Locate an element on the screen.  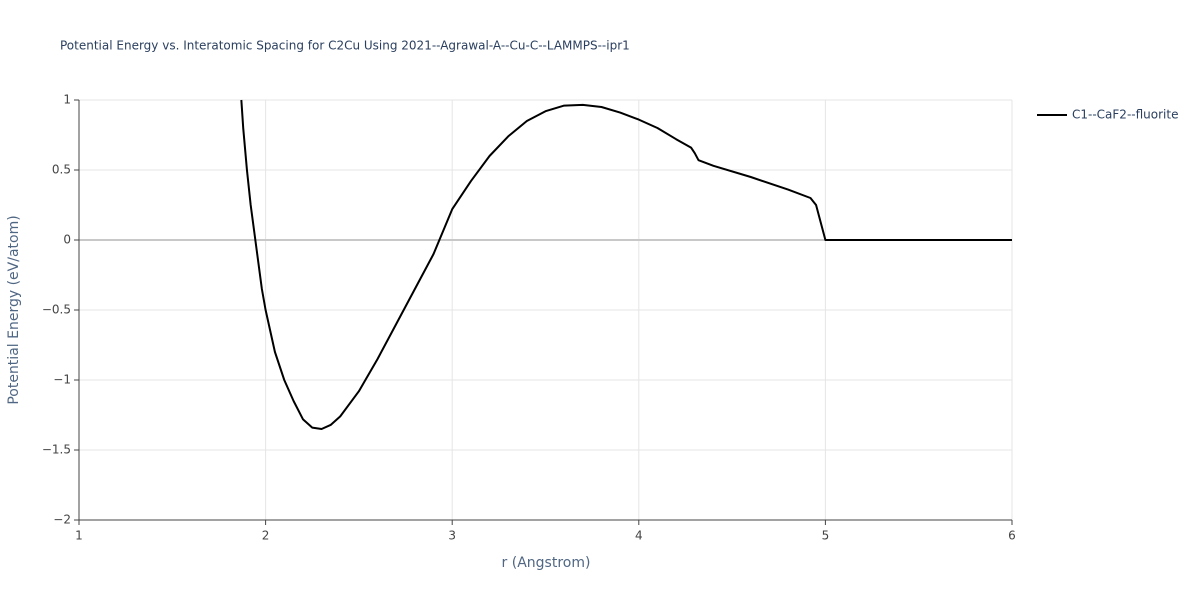
y-tick-label: −1 is located at coordinates (62, 380).